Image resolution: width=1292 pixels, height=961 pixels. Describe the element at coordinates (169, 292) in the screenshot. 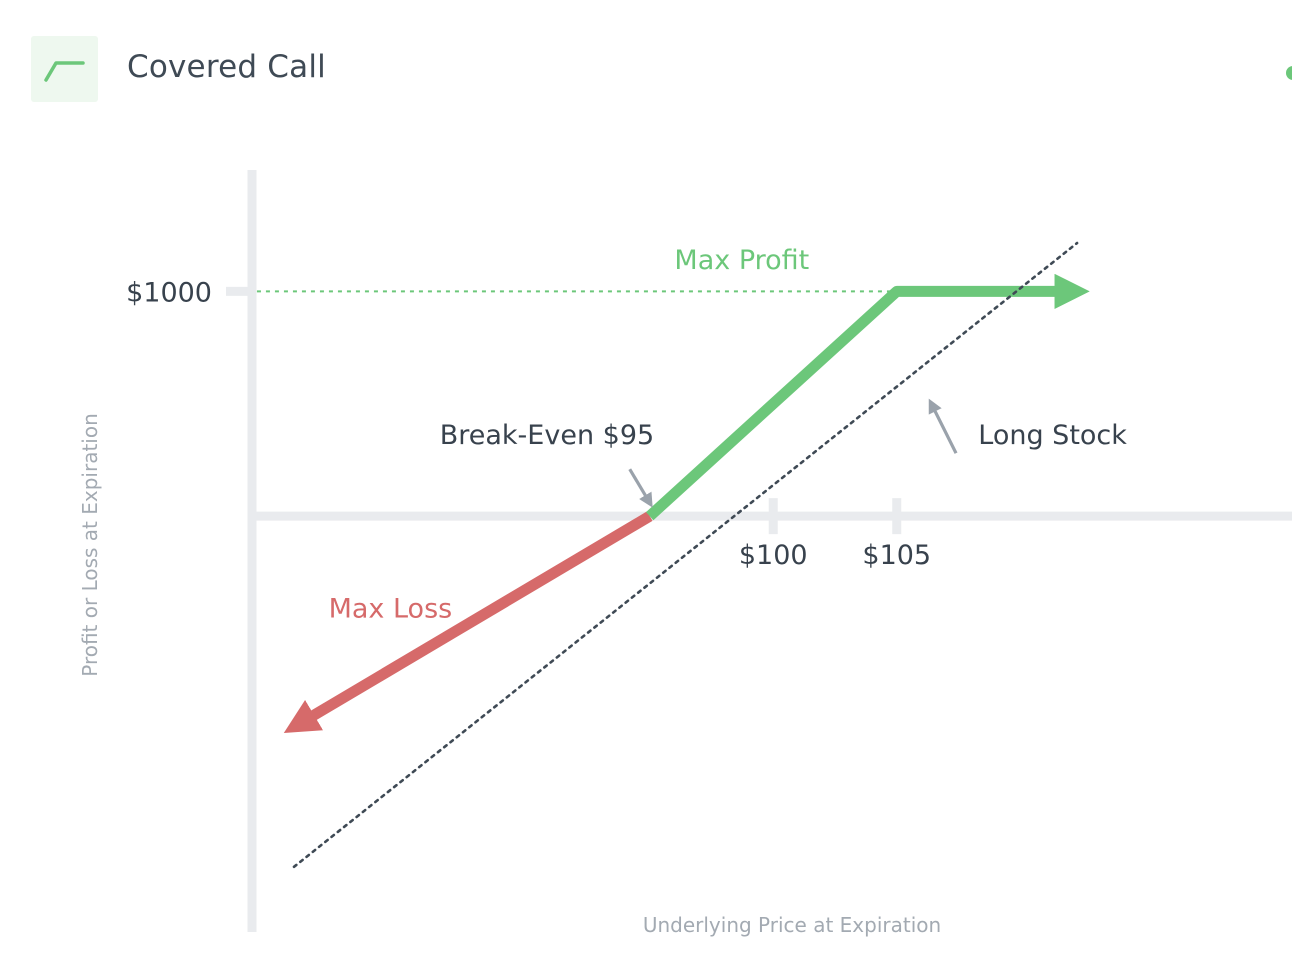

I see `y-tick-label: $1000` at that location.